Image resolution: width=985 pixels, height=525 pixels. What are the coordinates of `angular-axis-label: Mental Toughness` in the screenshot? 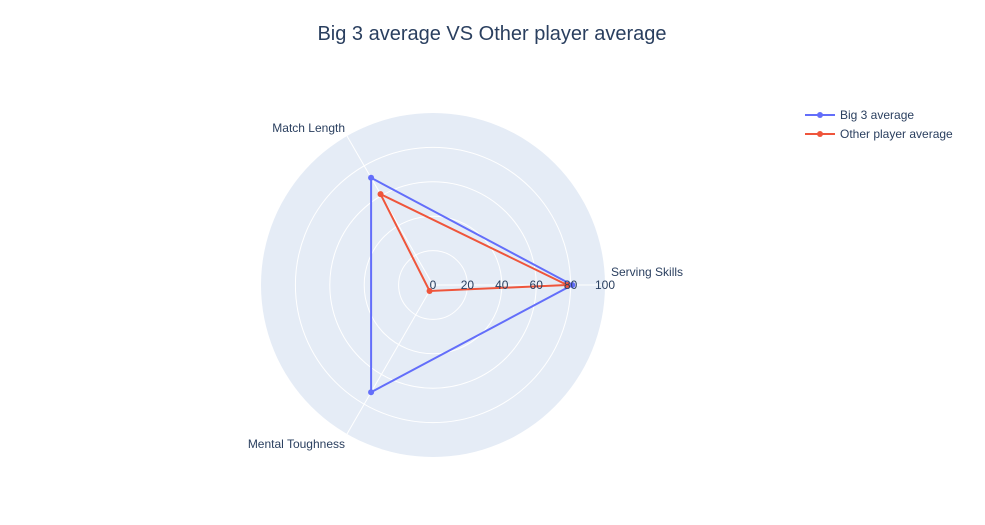 It's located at (296, 444).